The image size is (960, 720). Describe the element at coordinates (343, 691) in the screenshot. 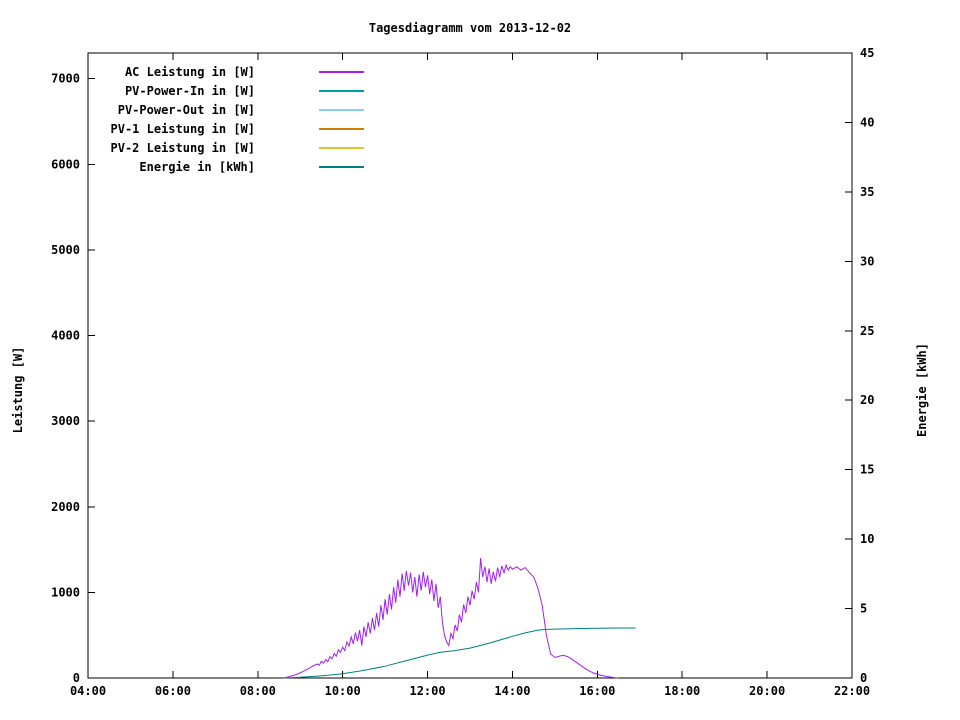

I see `x-tick-label: 10:00` at that location.